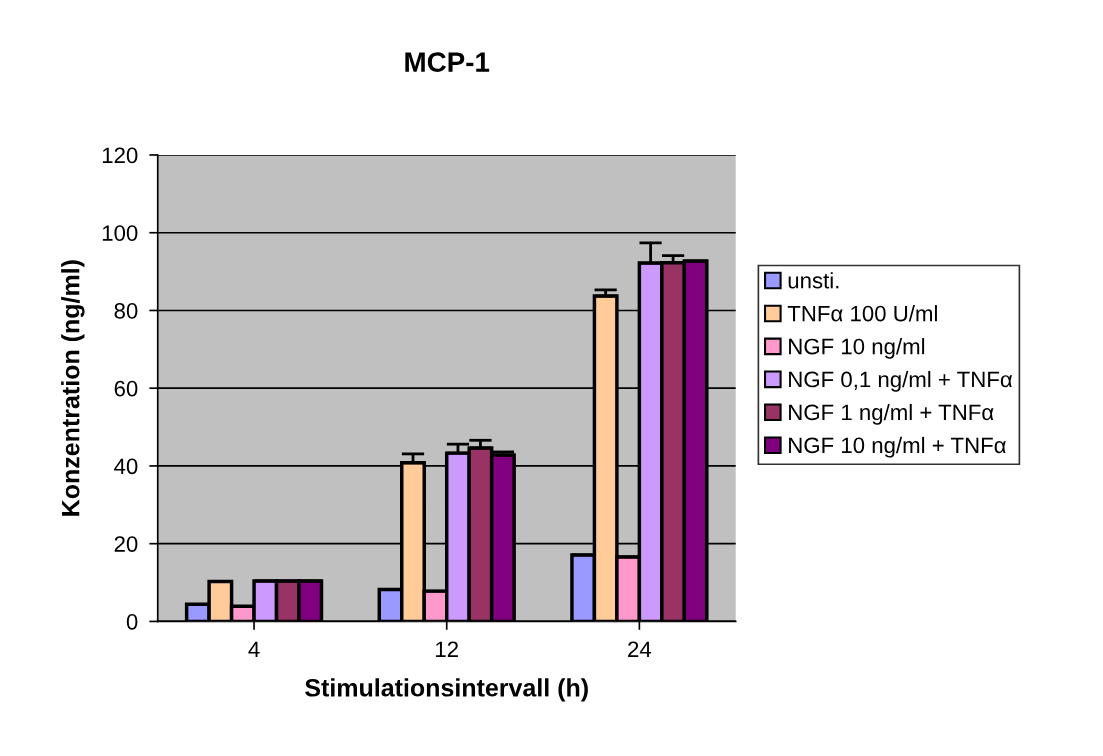 This screenshot has height=756, width=1103. I want to click on legend-label: unsti., so click(813, 280).